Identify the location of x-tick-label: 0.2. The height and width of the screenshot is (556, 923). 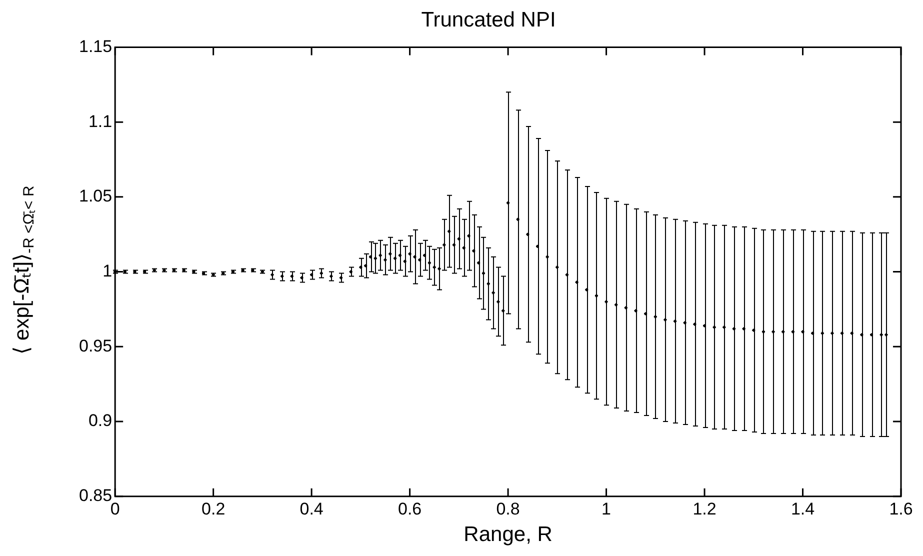
(214, 508).